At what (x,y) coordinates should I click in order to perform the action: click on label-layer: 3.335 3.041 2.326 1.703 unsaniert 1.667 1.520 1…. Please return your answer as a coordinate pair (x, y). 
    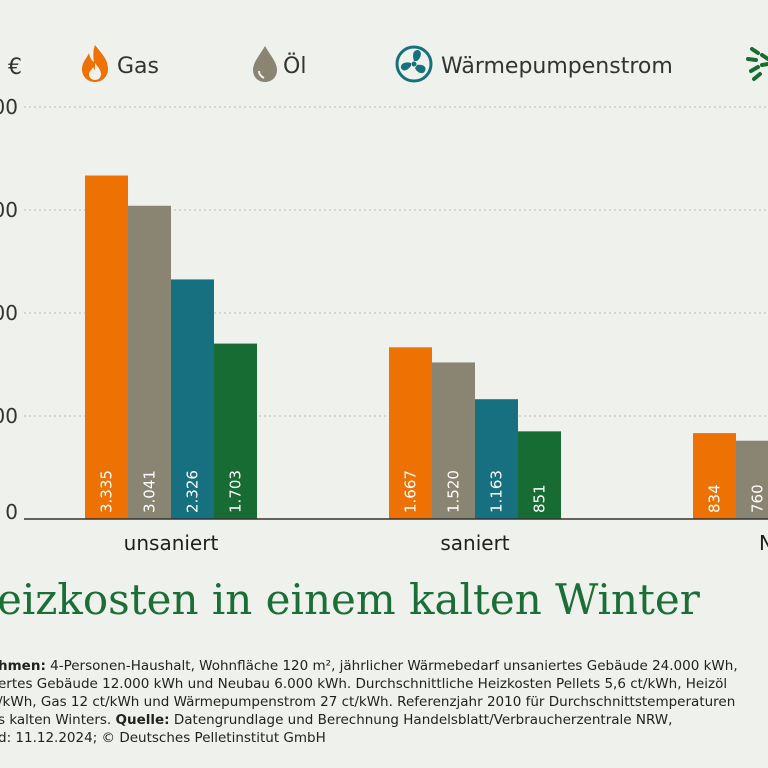
    Looking at the image, I should click on (433, 512).